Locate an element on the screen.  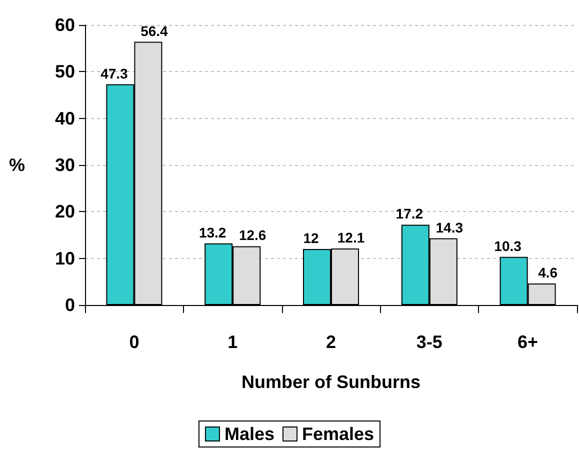
data-label: 56.4 is located at coordinates (154, 30).